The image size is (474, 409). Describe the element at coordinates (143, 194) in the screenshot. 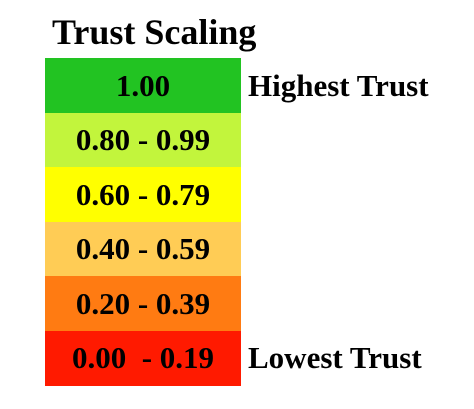

I see `scale-row: 0.60 - 0.79` at that location.